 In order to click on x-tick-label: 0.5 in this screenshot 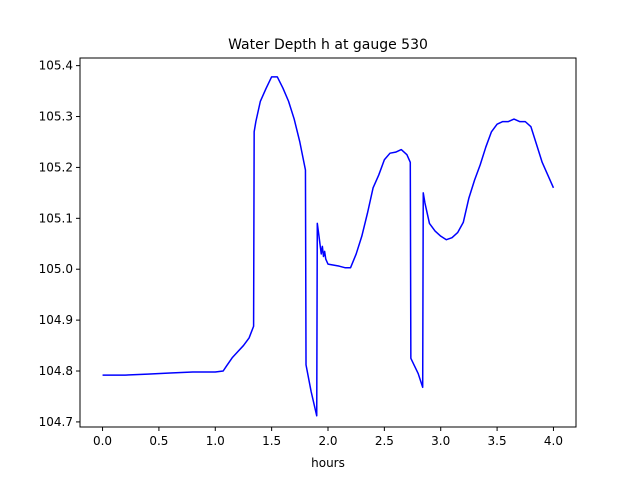, I will do `click(158, 441)`.